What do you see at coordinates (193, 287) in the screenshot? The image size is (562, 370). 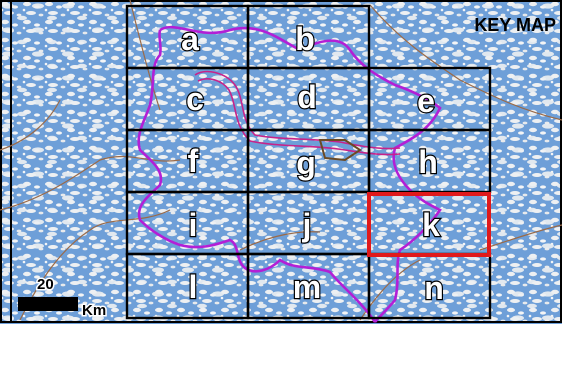 I see `grid-label-l: l` at bounding box center [193, 287].